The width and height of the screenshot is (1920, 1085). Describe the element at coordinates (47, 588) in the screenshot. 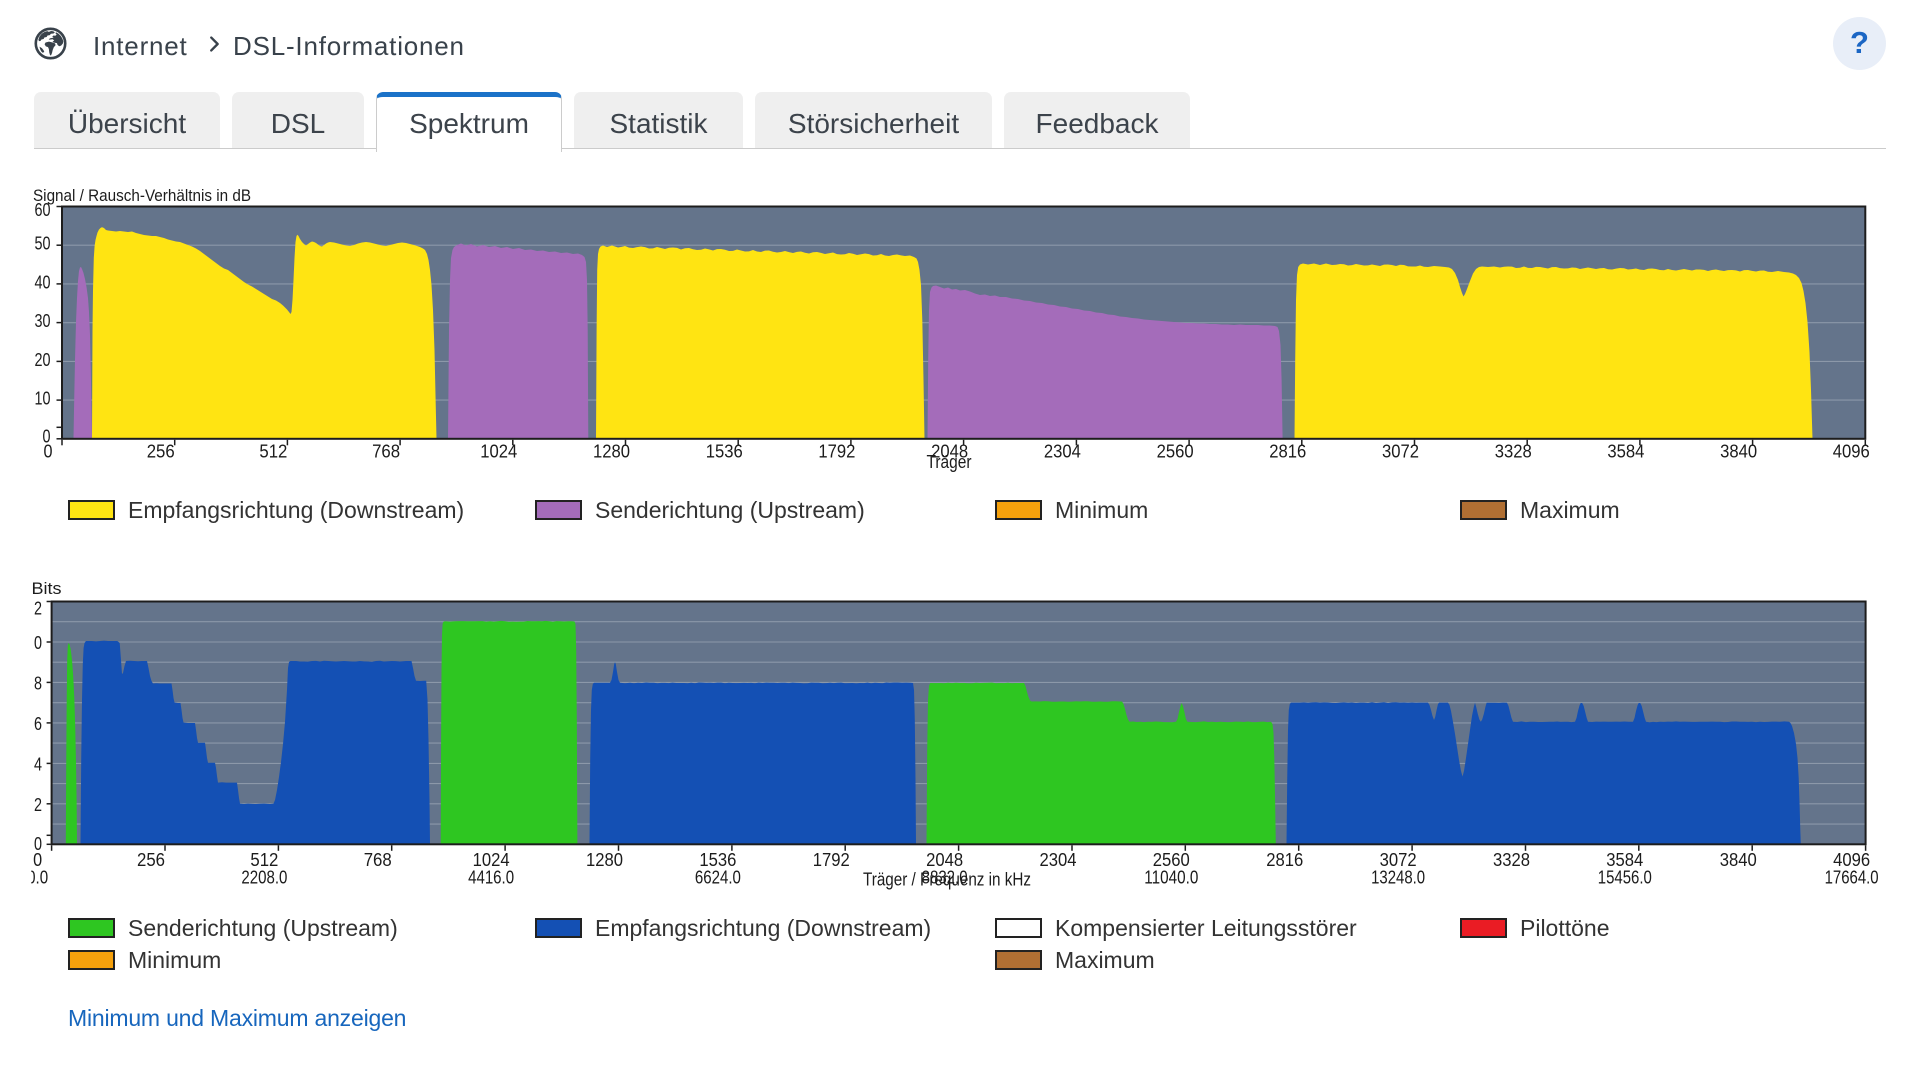

I see `svg-text: Bits` at that location.